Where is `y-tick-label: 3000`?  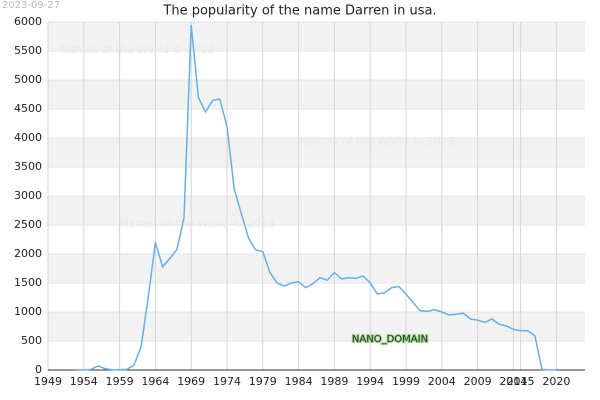 y-tick-label: 3000 is located at coordinates (28, 195).